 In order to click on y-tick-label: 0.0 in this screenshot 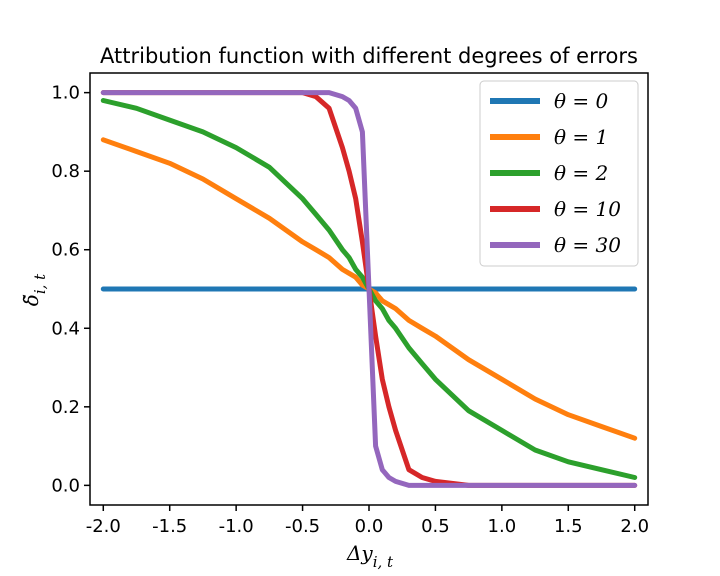, I will do `click(65, 485)`.